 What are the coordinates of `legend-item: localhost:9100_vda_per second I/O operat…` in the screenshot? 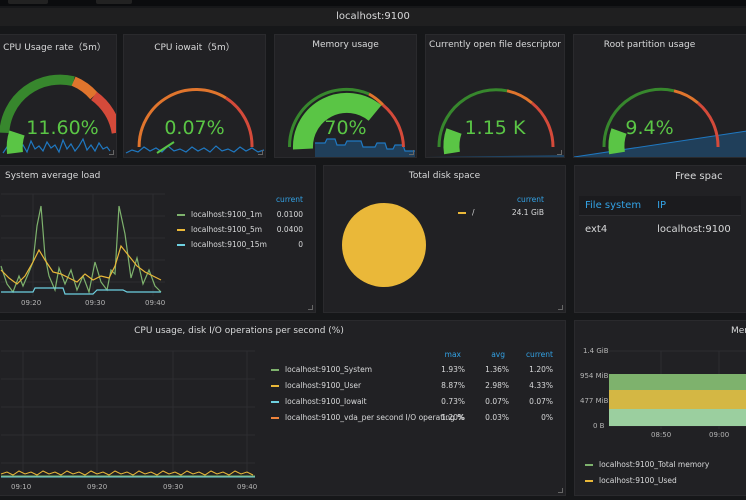 It's located at (412, 418).